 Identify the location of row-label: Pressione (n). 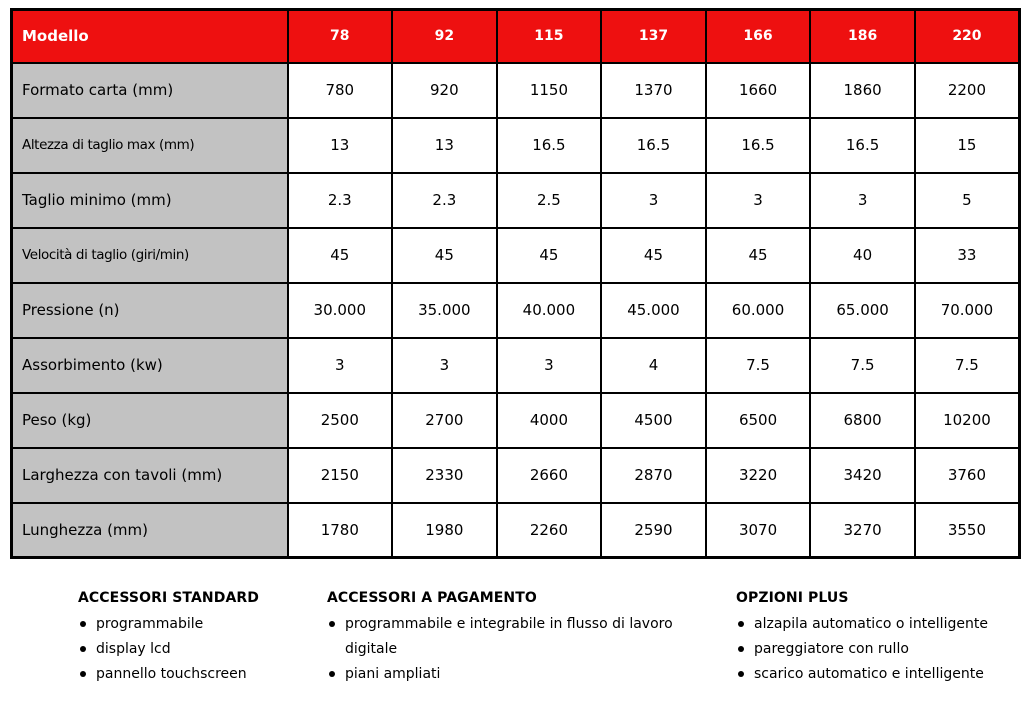
(149, 310).